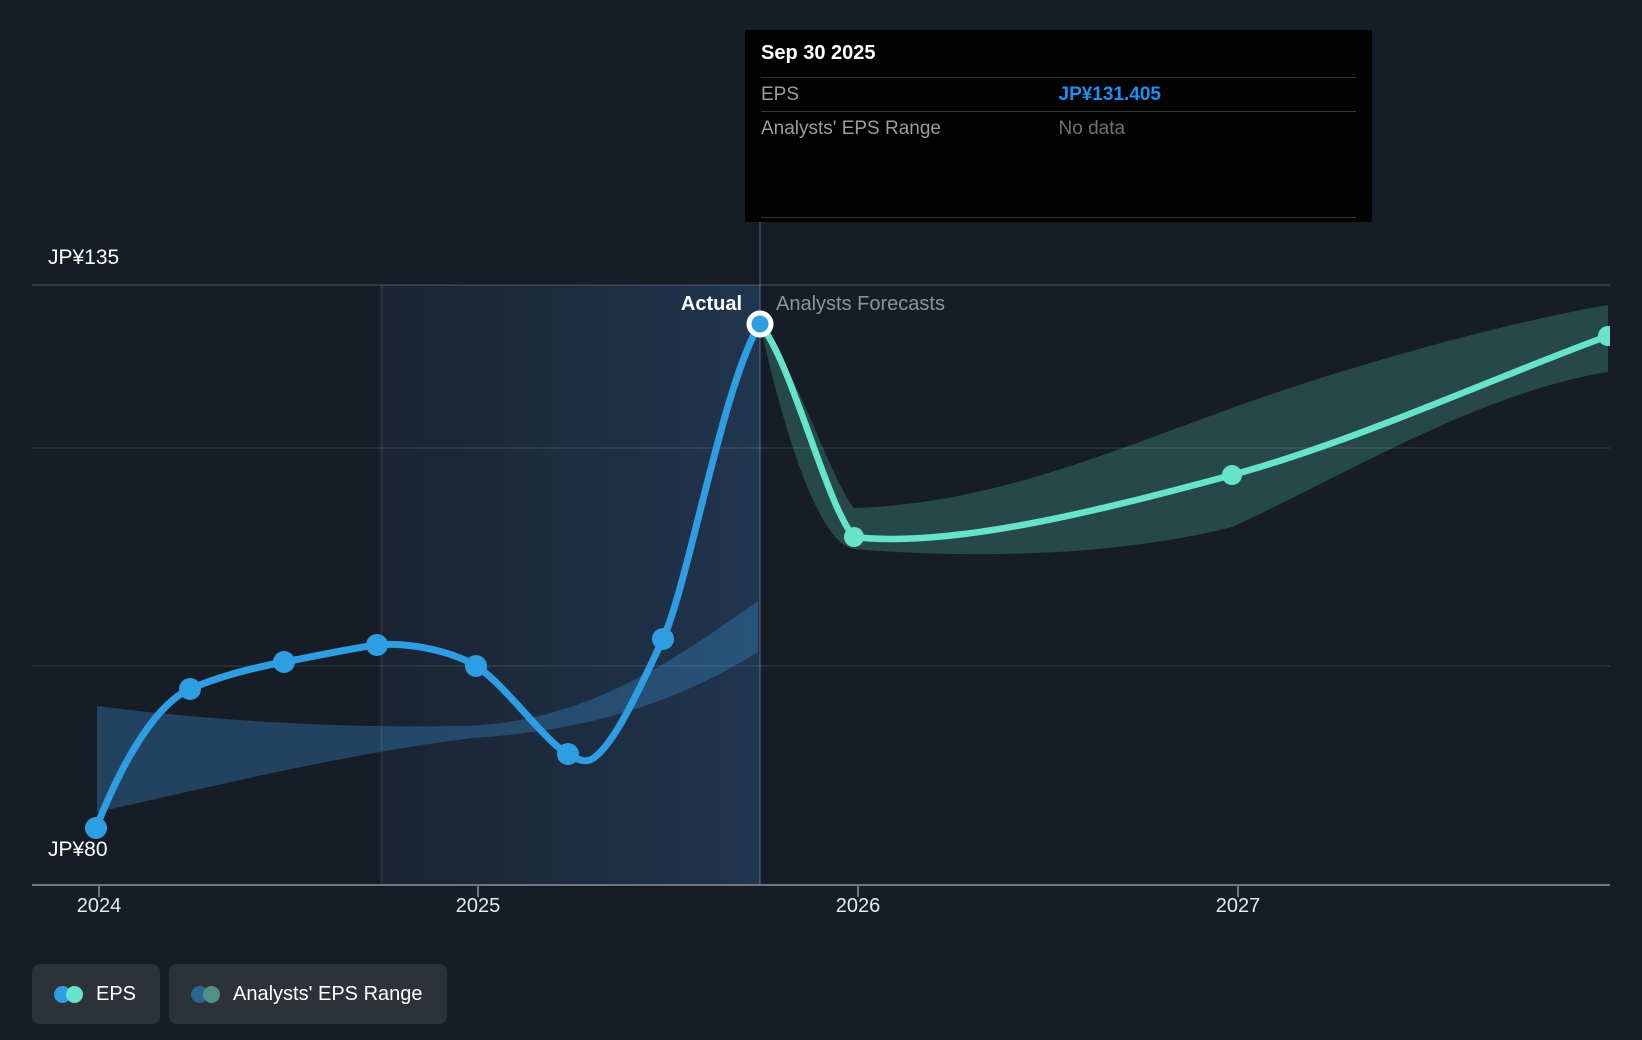 Image resolution: width=1642 pixels, height=1040 pixels. Describe the element at coordinates (858, 906) in the screenshot. I see `x-tick-label-2026: 2026` at that location.